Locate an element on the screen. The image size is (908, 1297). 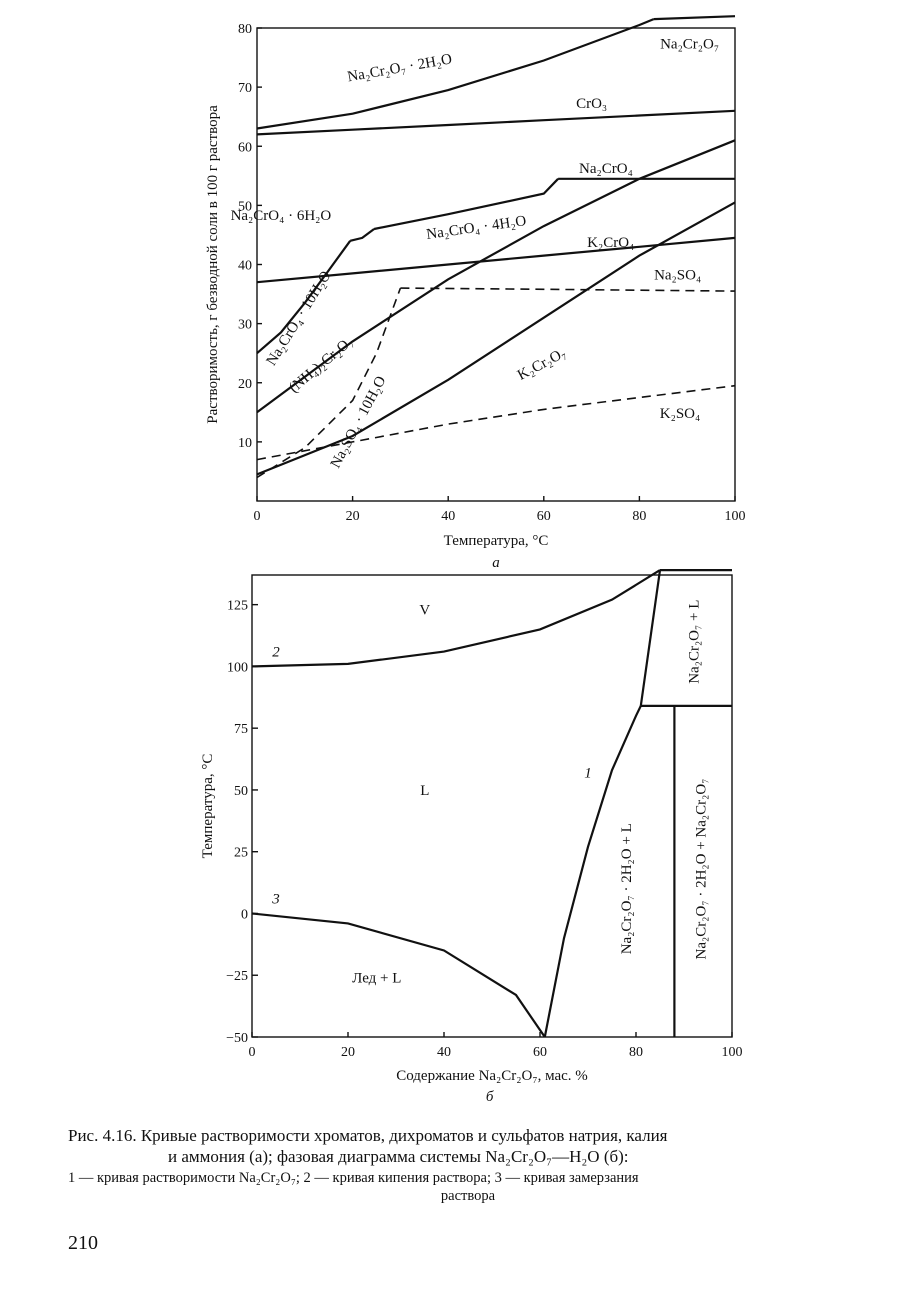
y-tick-label: 10 is located at coordinates (245, 443).